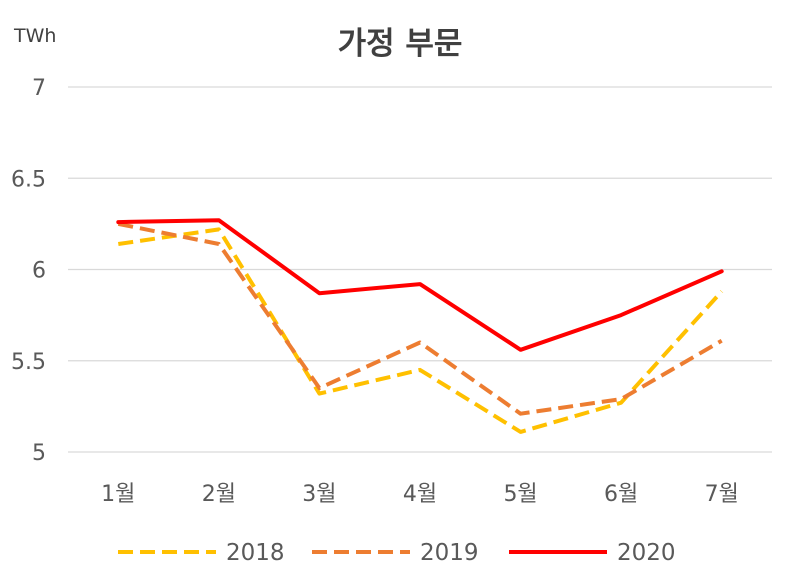 The width and height of the screenshot is (800, 586). What do you see at coordinates (646, 553) in the screenshot?
I see `legend-label-2020: 2020` at bounding box center [646, 553].